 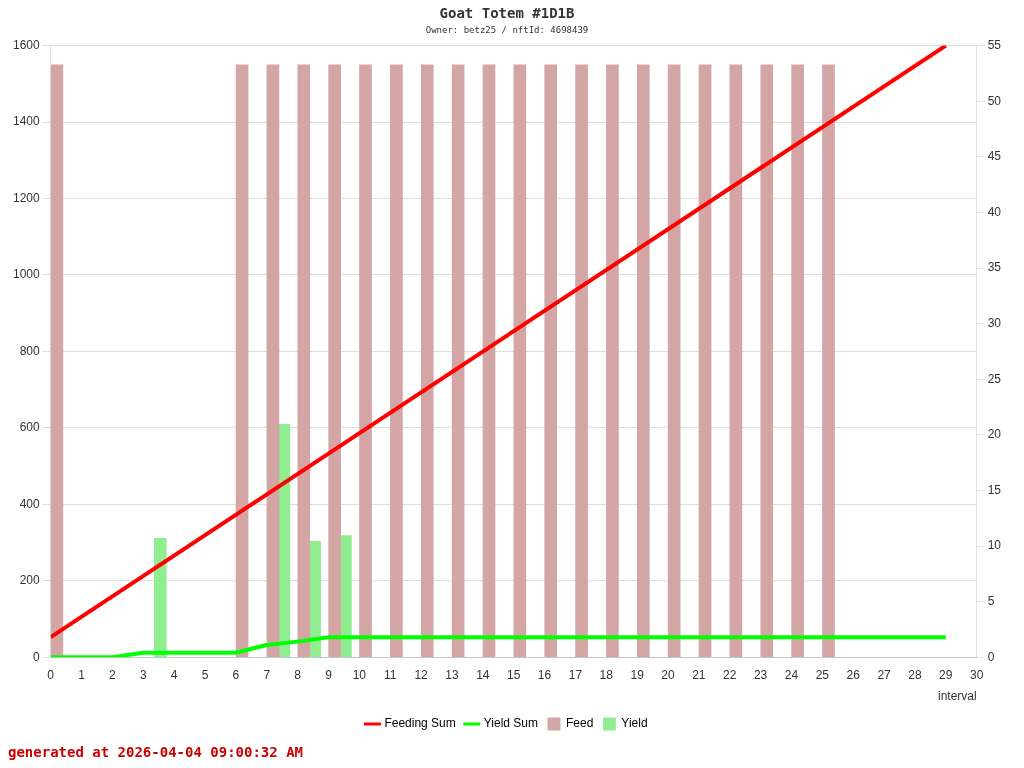 I want to click on y2-tick-label: 15, so click(x=994, y=489).